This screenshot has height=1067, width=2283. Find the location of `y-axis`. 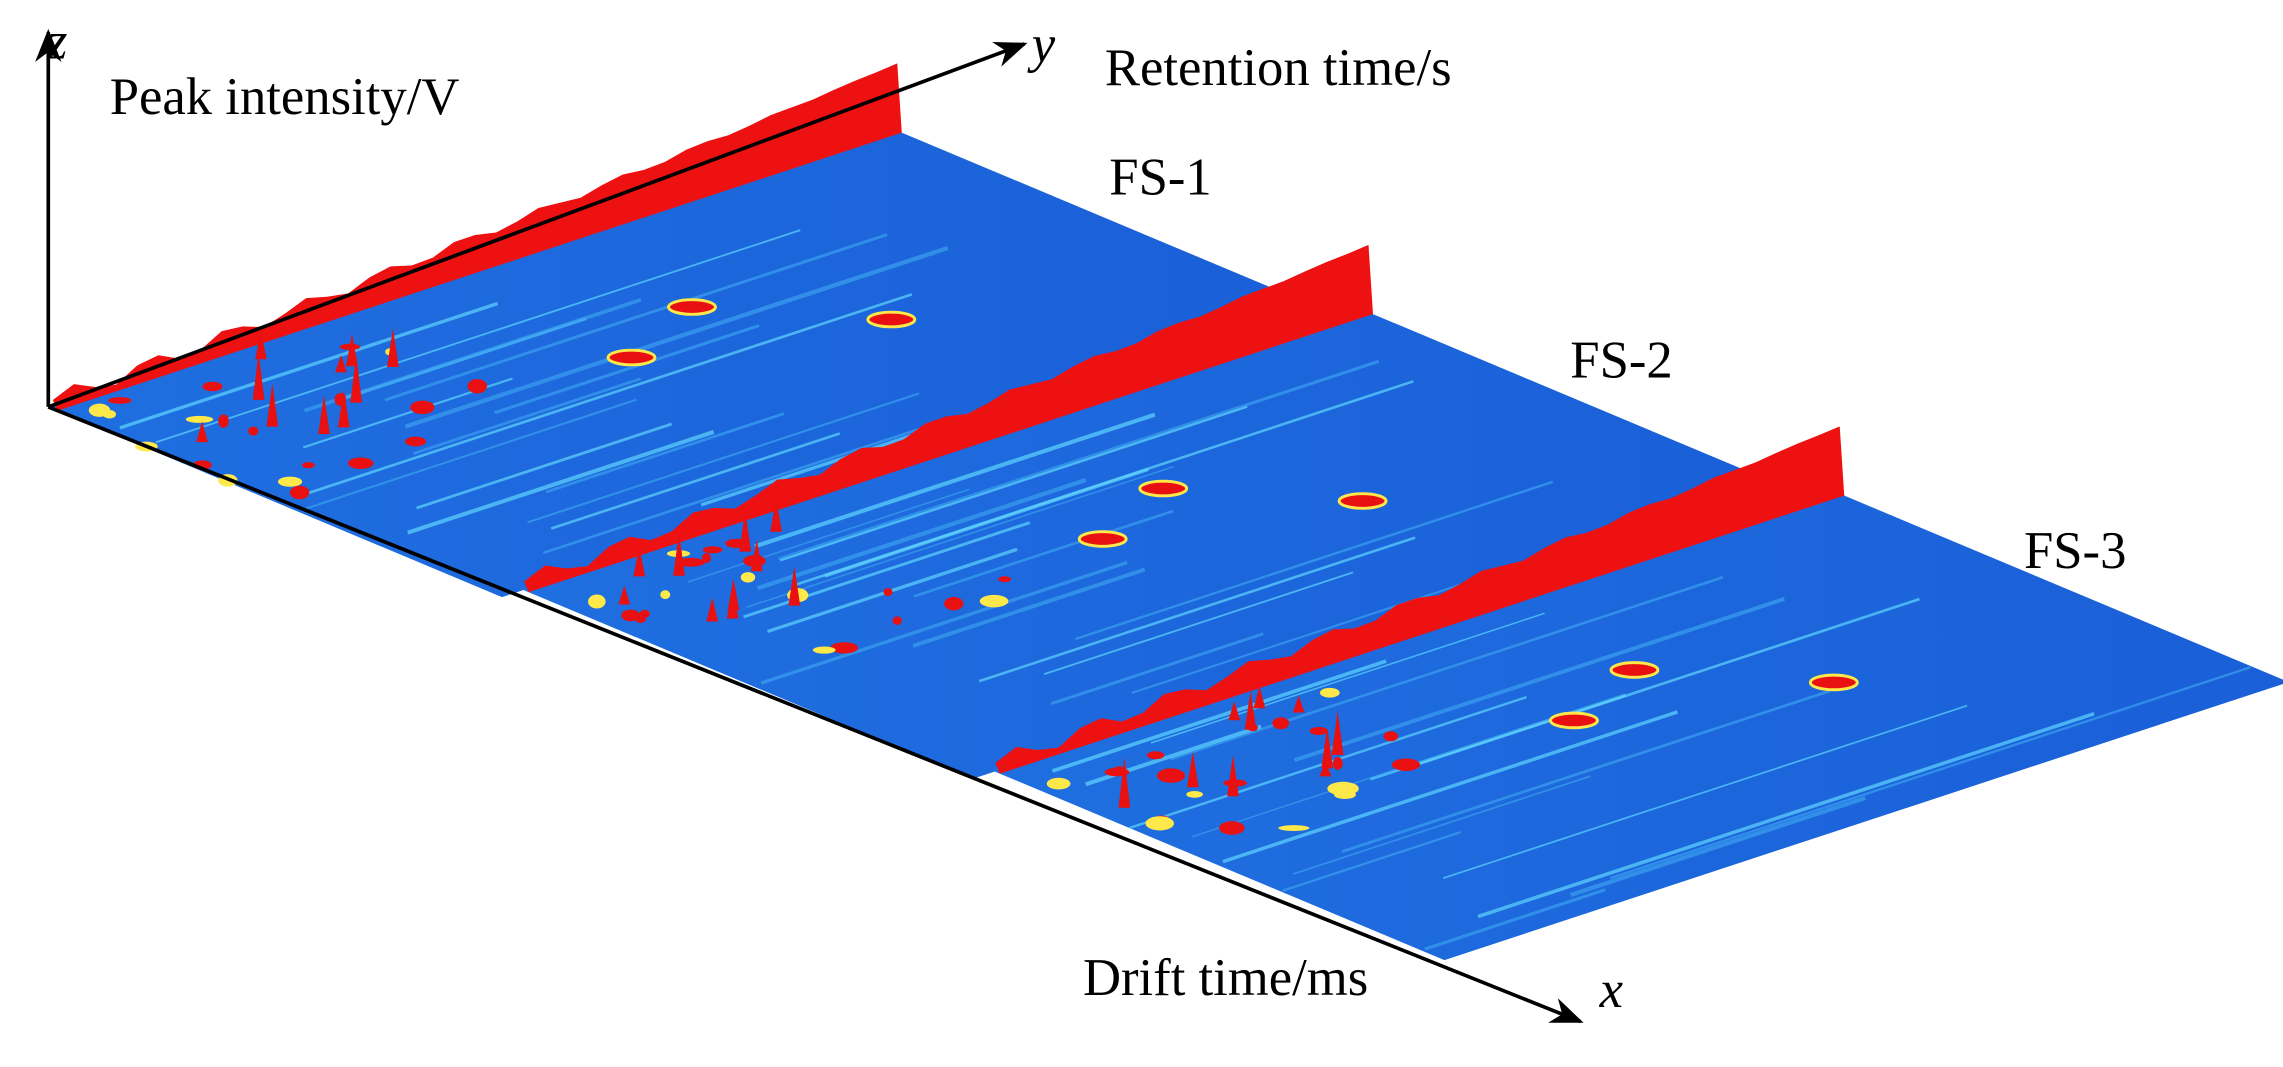

y-axis is located at coordinates (537, 225).